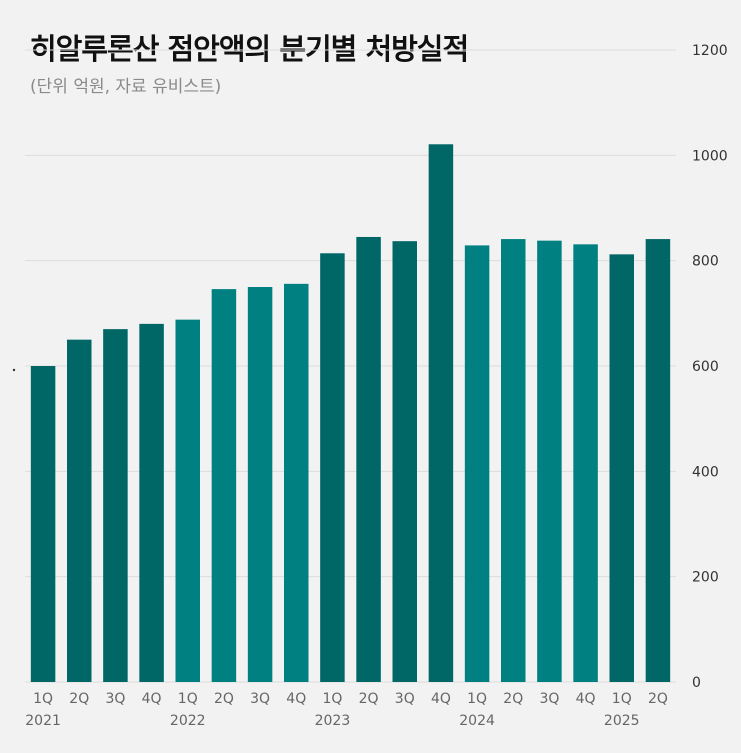 The height and width of the screenshot is (753, 741). Describe the element at coordinates (705, 367) in the screenshot. I see `y-tick-label: 600` at that location.